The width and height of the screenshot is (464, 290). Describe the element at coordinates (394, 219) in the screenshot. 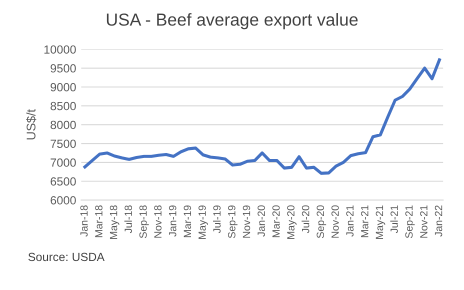

I see `x-tick-label: Jul-21` at that location.